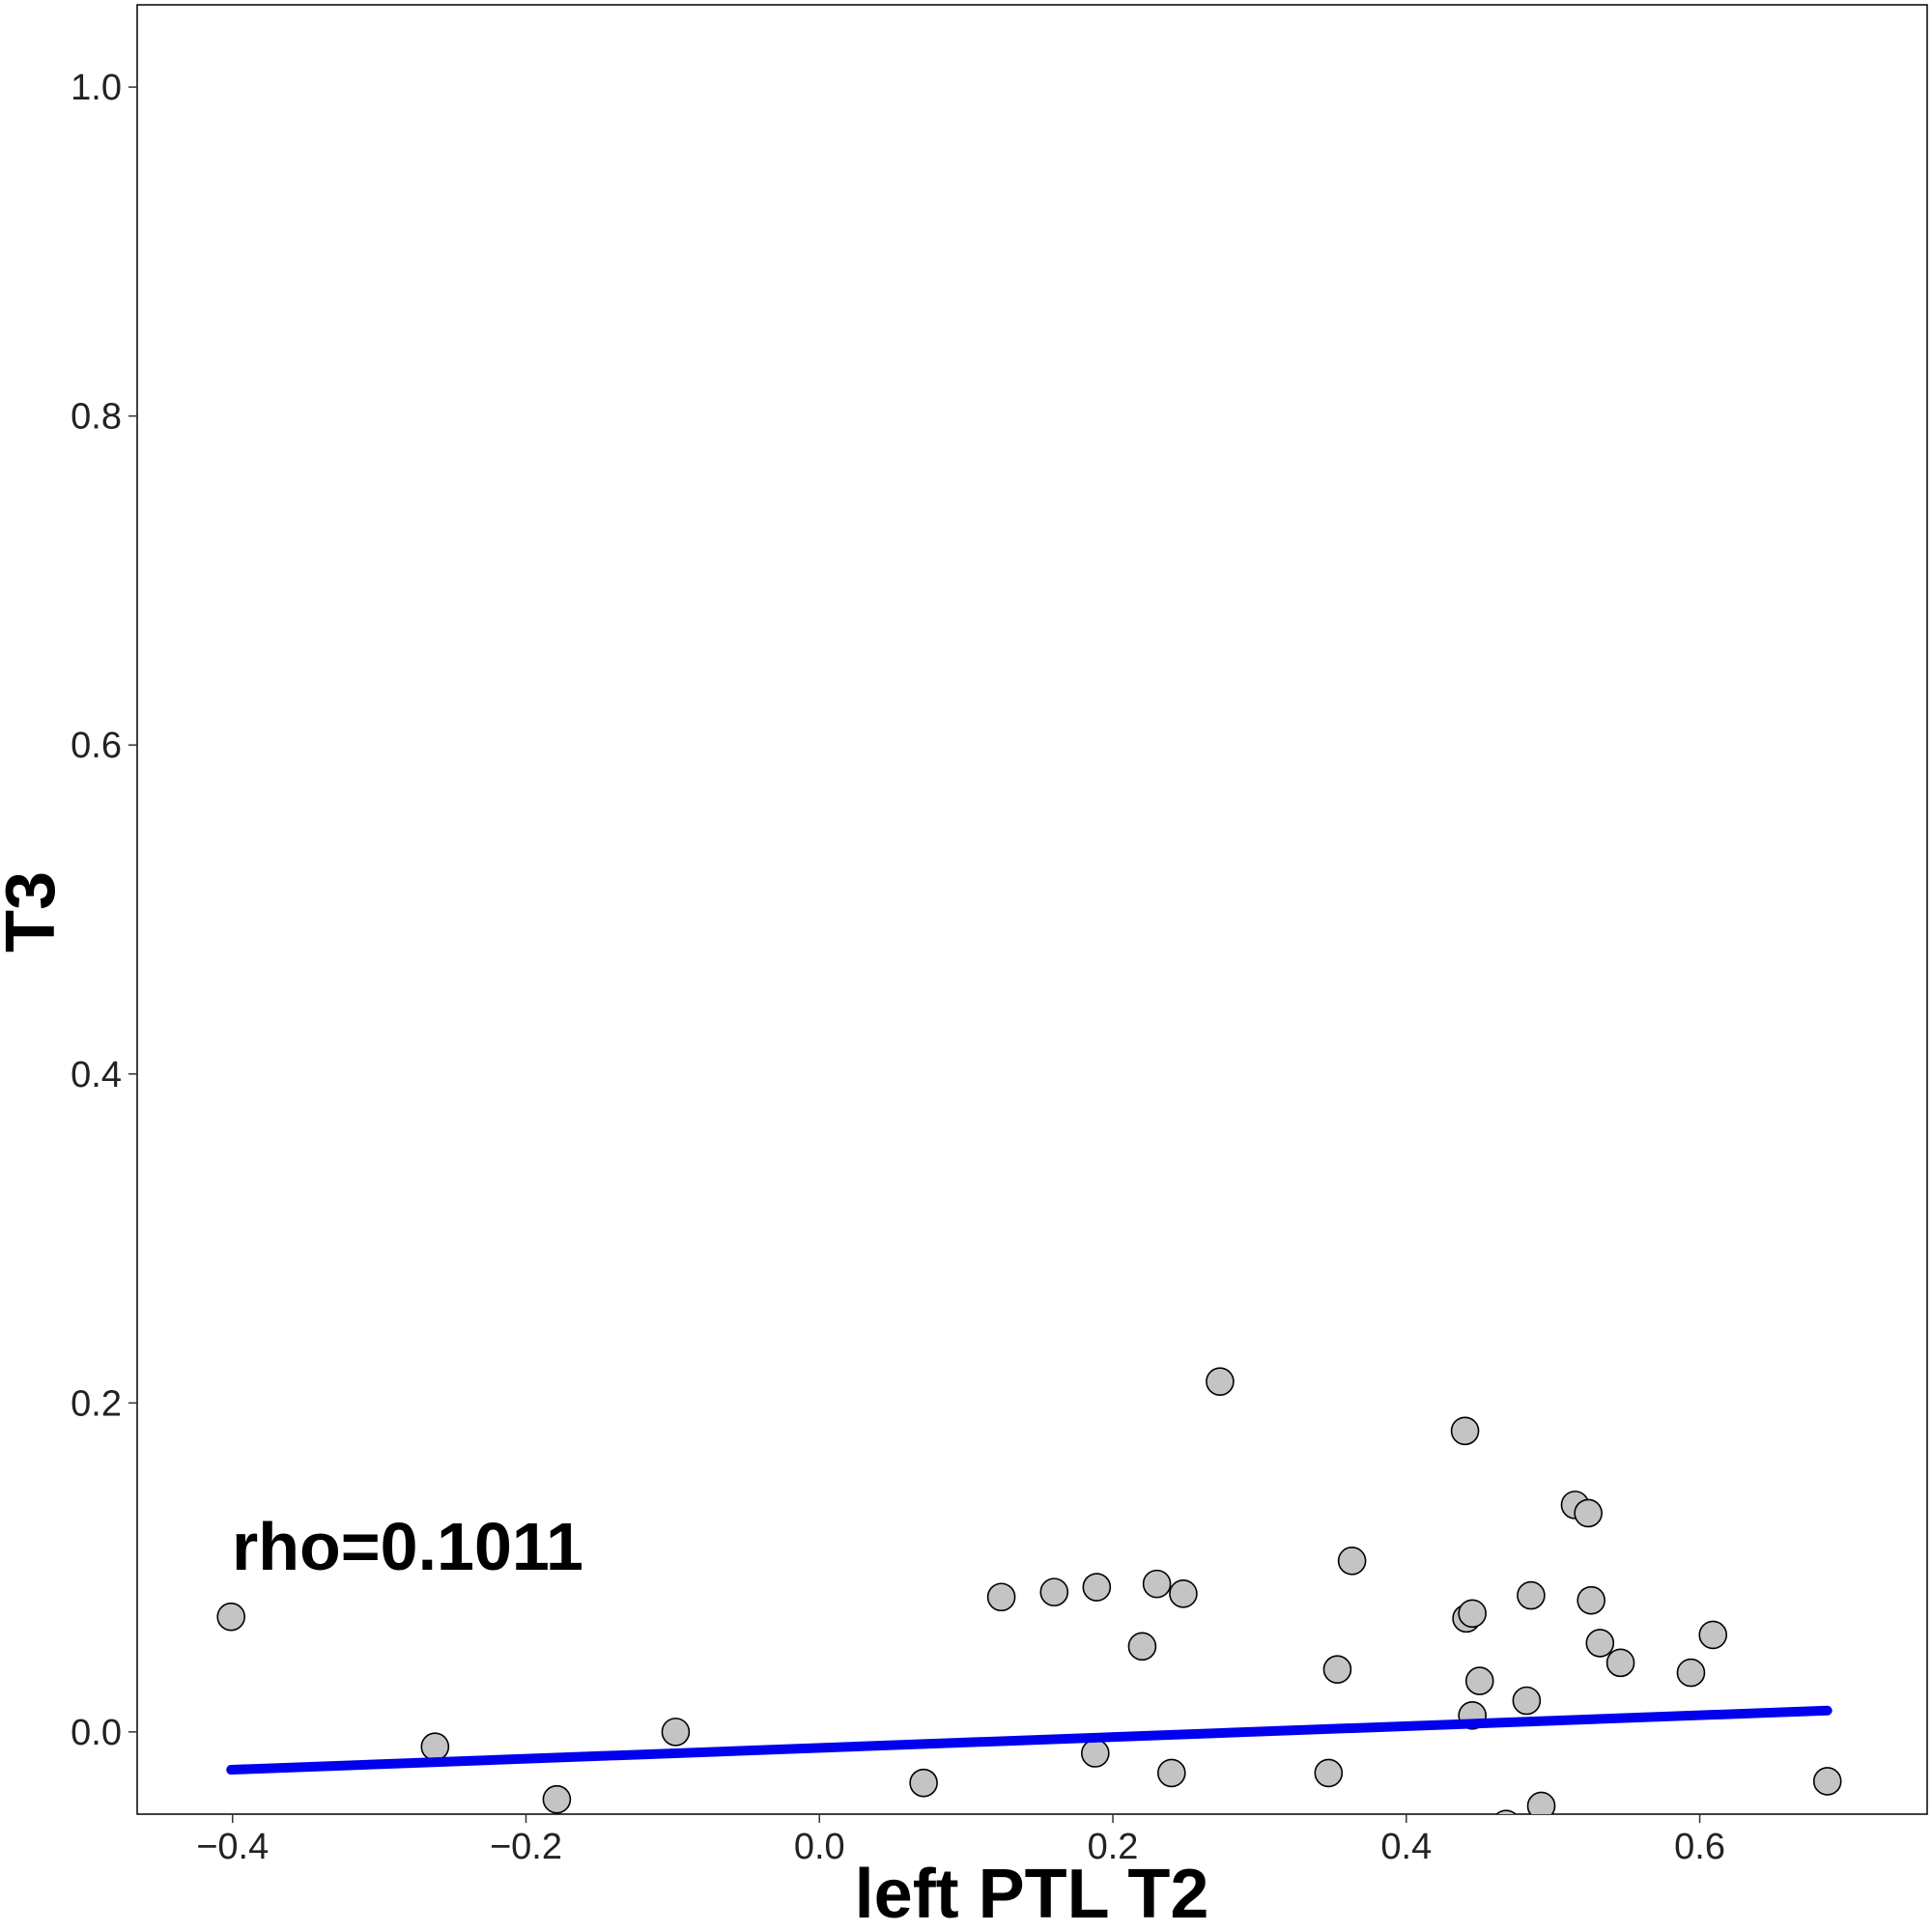 The width and height of the screenshot is (1932, 1932). Describe the element at coordinates (104, 910) in the screenshot. I see `y-axis: 0.0 0.2 0.4 0.6 0.8 1.0` at that location.